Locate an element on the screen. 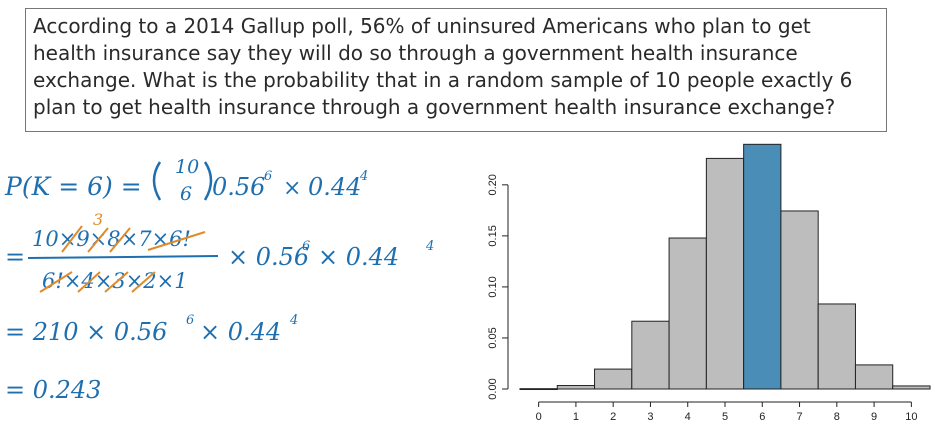  line2-denominator: 6!×4×3×2×1 is located at coordinates (115, 281).